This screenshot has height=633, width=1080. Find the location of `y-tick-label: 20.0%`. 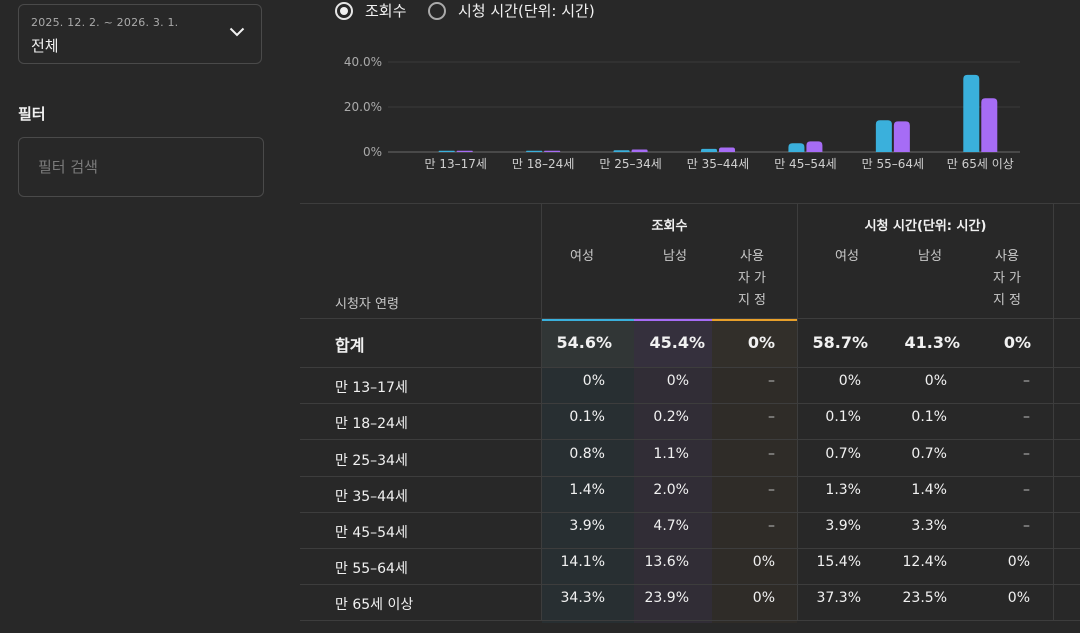

y-tick-label: 20.0% is located at coordinates (363, 107).